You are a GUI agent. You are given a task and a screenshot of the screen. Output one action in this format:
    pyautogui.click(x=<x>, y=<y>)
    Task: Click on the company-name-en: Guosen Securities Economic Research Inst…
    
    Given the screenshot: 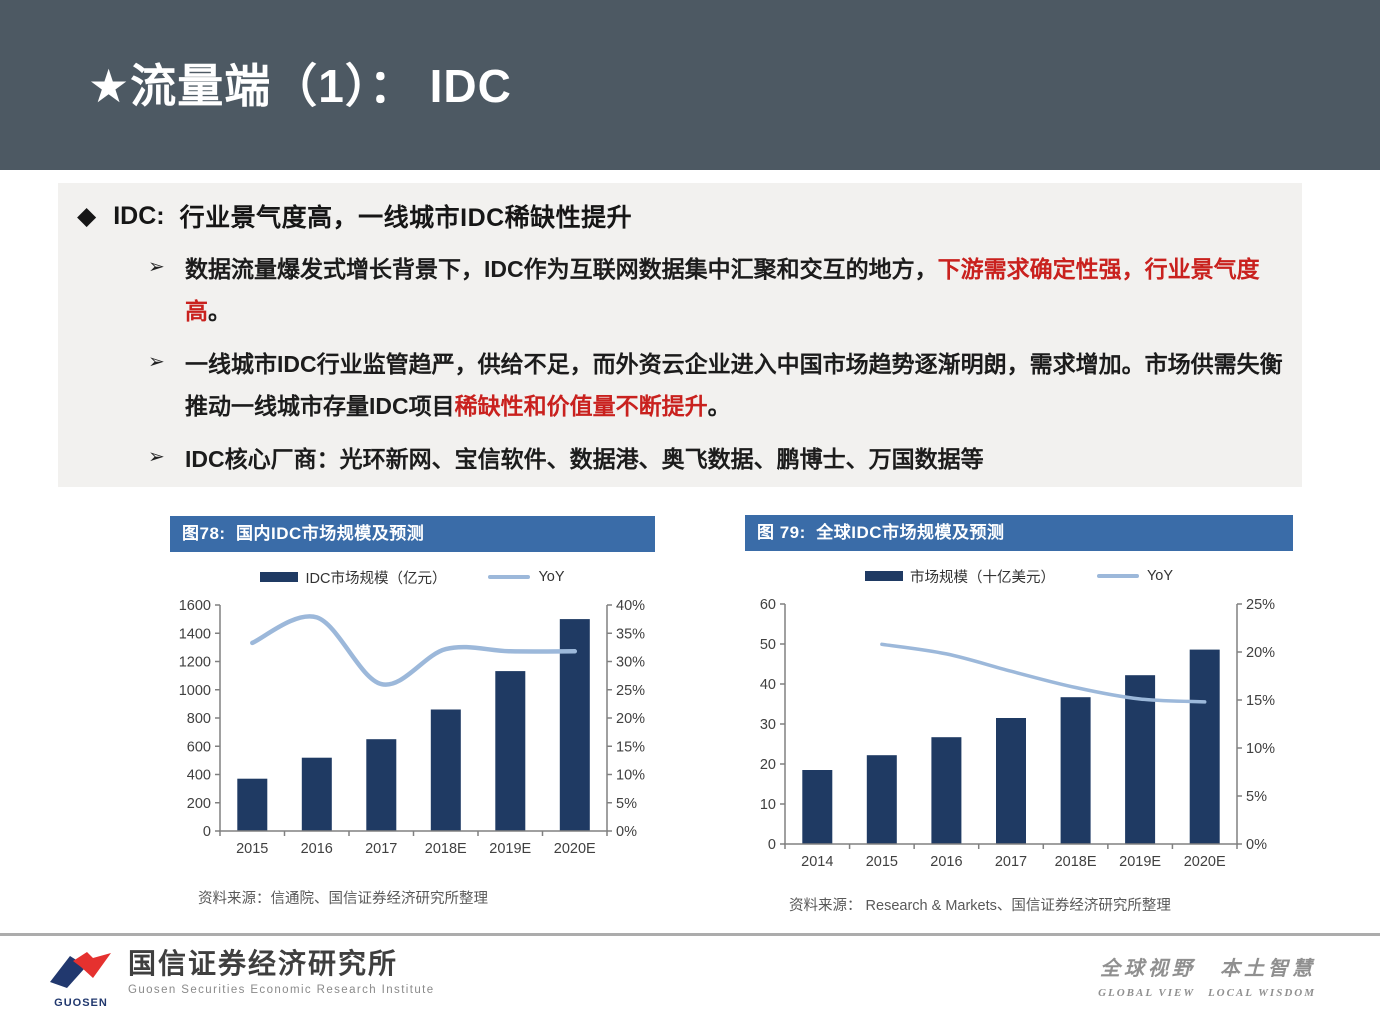 What is the action you would take?
    pyautogui.click(x=281, y=989)
    